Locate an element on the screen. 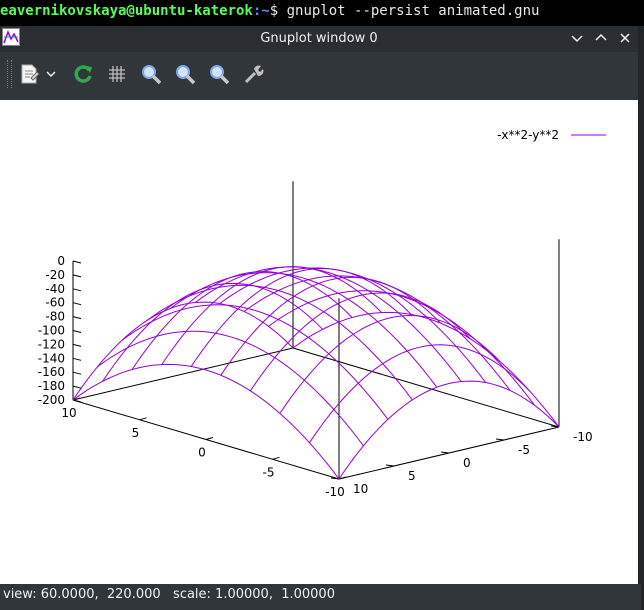 Image resolution: width=644 pixels, height=610 pixels. zoom-next-icon is located at coordinates (185, 74).